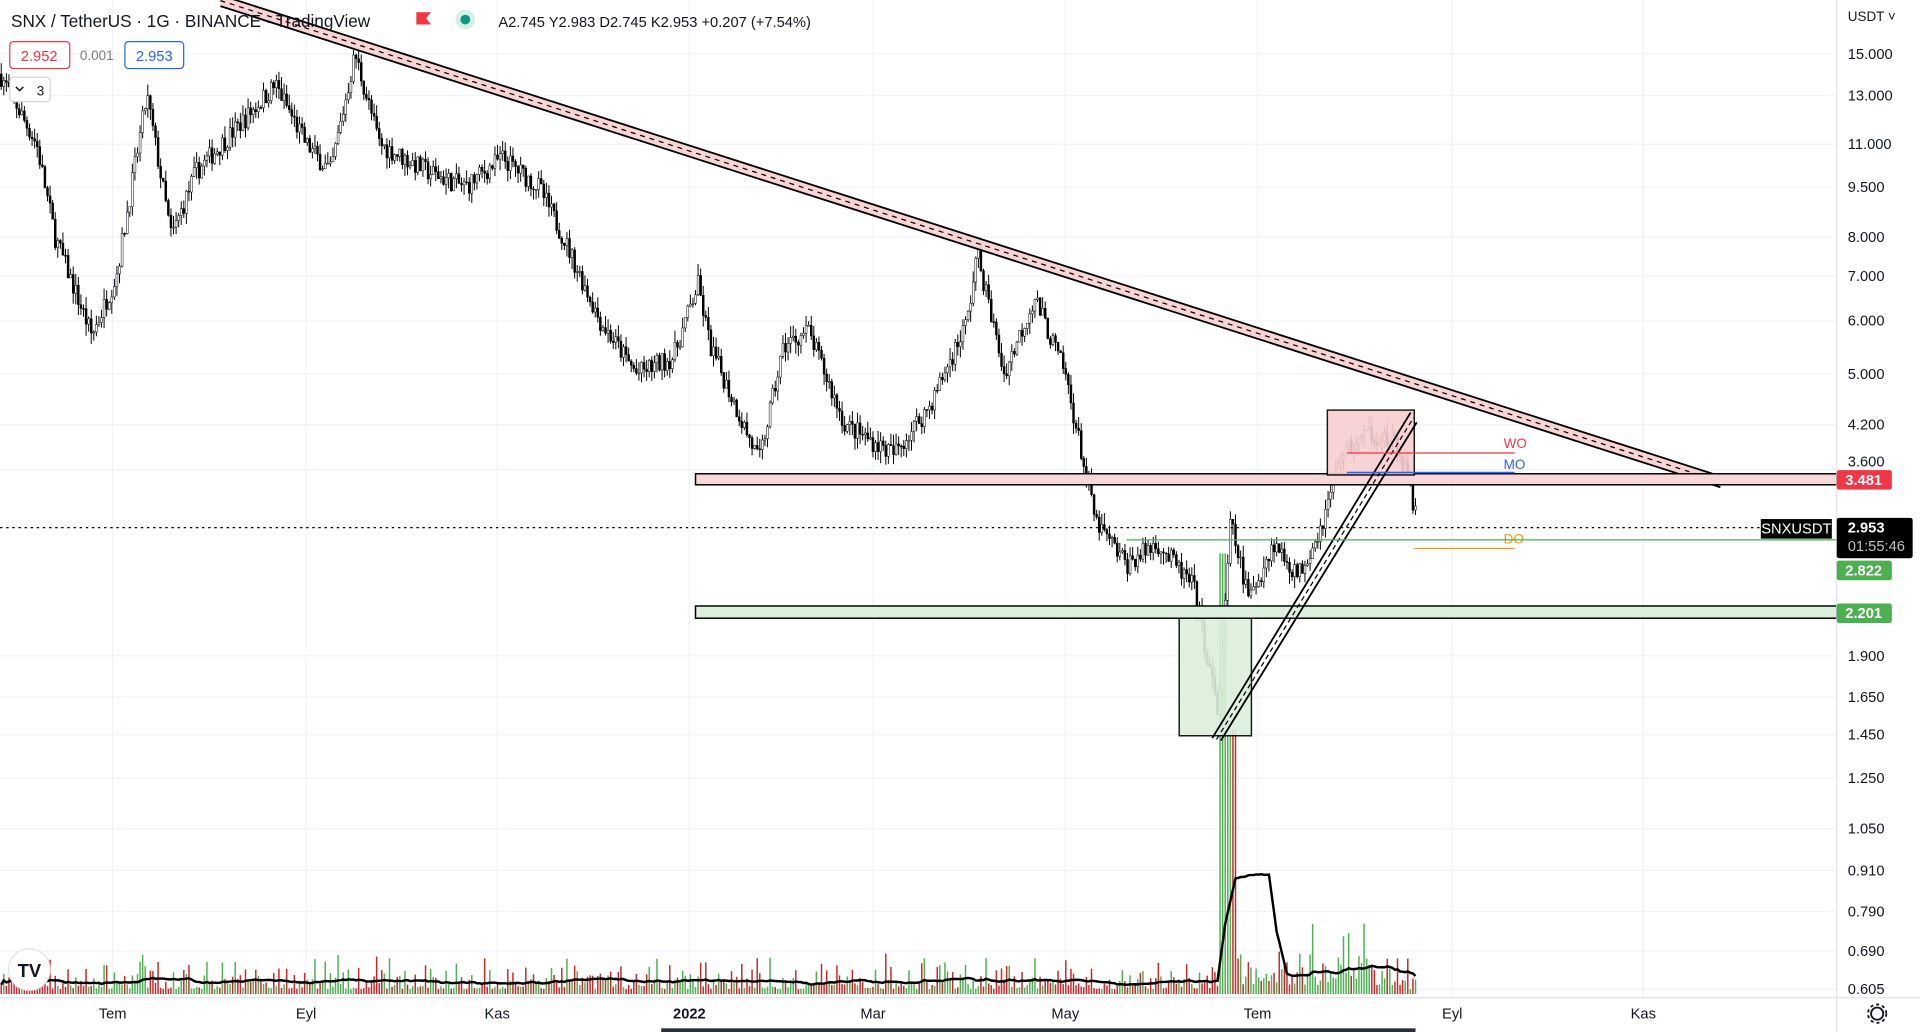  Describe the element at coordinates (1870, 145) in the screenshot. I see `price-tick: 11.000` at that location.